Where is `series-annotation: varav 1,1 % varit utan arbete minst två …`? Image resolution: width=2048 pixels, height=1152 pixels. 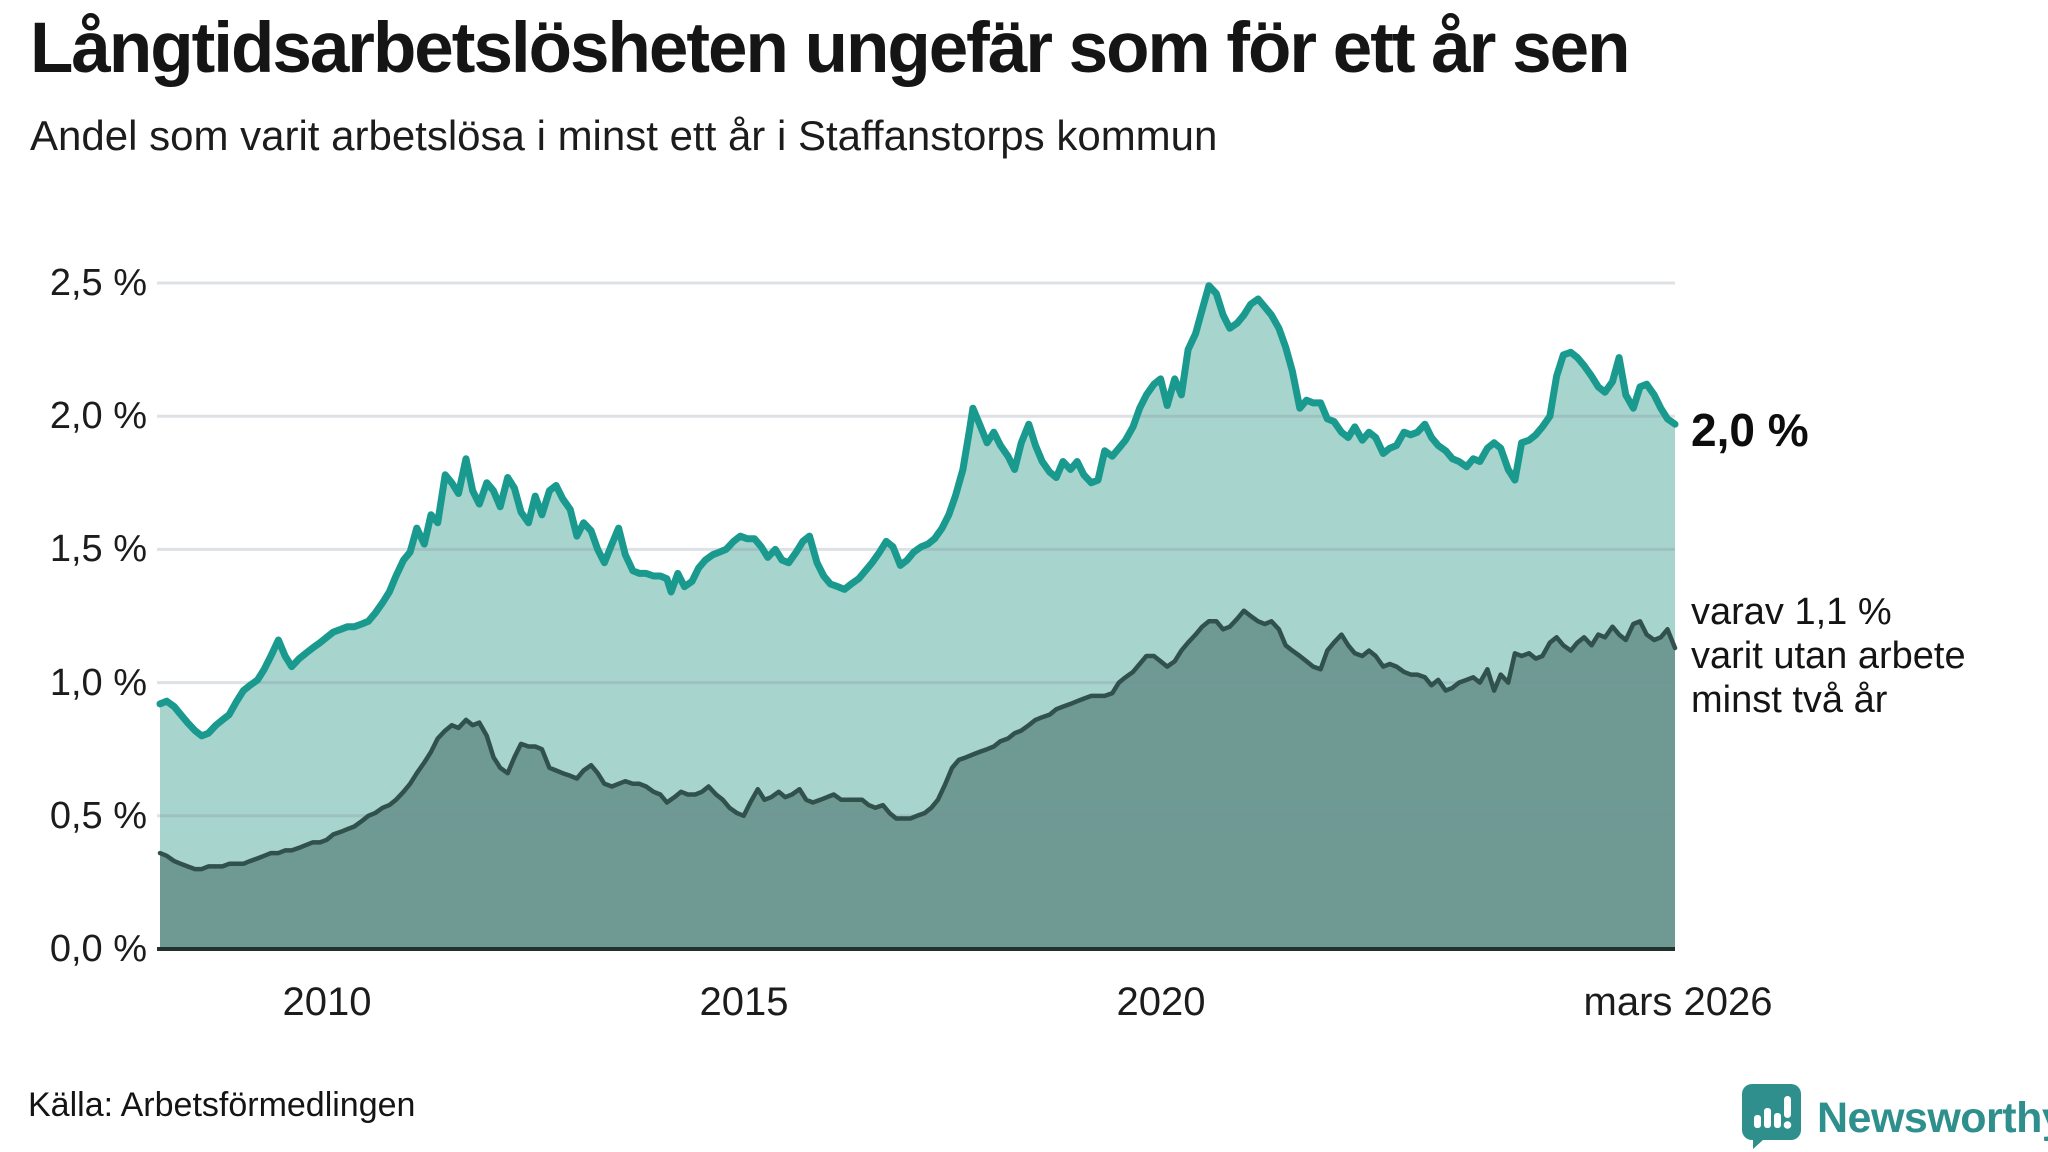
series-annotation: varav 1,1 % varit utan arbete minst två … is located at coordinates (1828, 656).